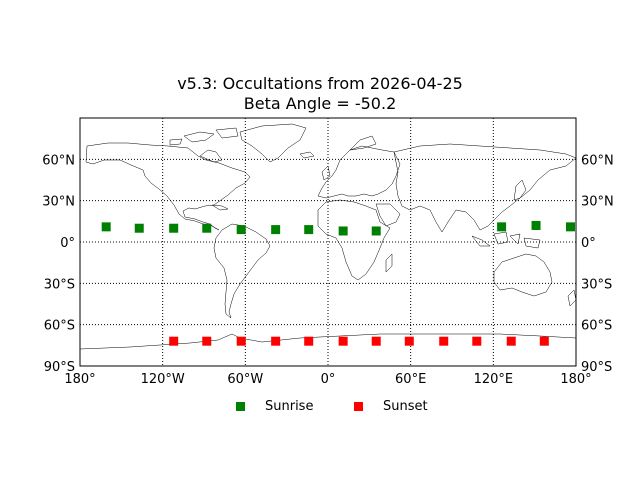  I want to click on legend-item-sunset: Sunset, so click(391, 406).